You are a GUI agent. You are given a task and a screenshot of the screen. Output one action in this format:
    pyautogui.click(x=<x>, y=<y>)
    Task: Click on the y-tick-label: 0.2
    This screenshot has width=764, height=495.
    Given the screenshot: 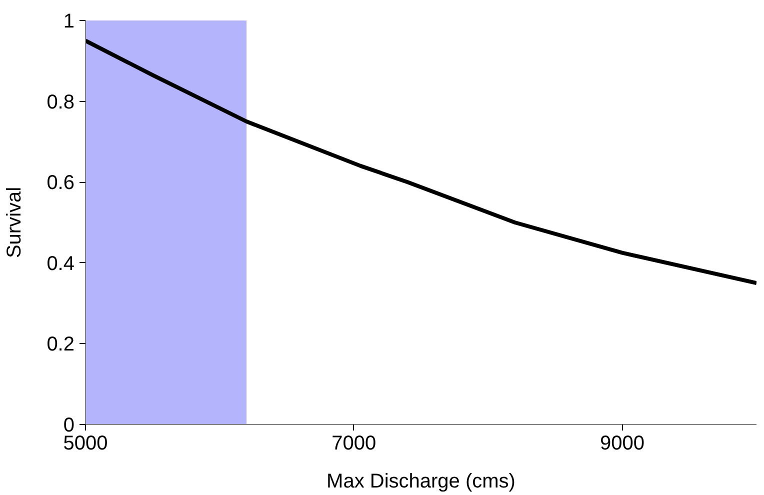 What is the action you would take?
    pyautogui.click(x=60, y=345)
    